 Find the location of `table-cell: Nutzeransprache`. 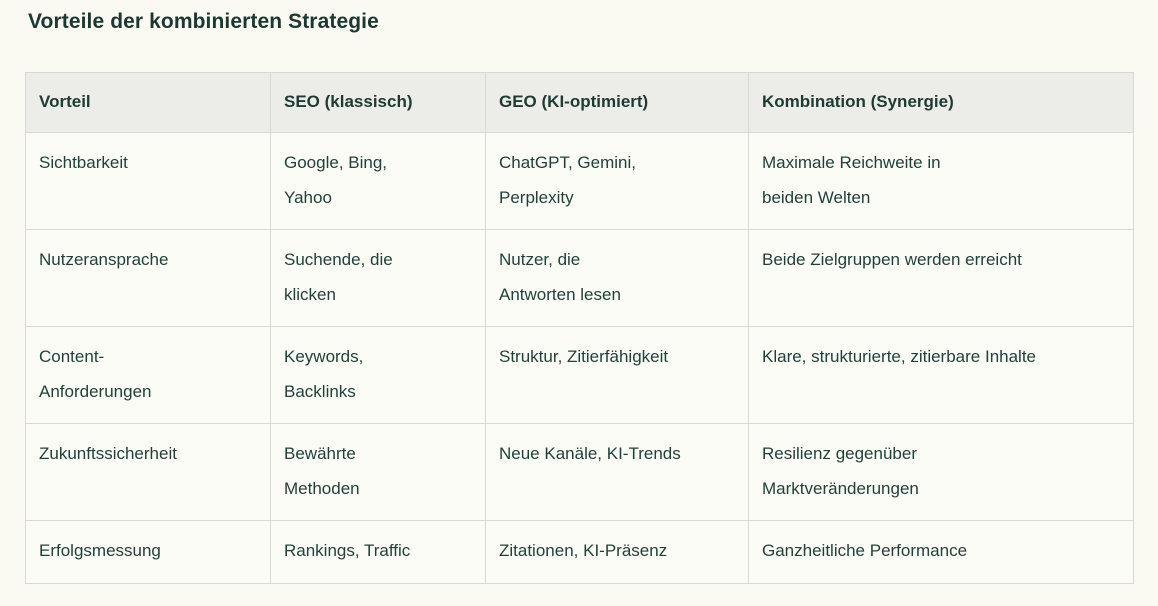

table-cell: Nutzeransprache is located at coordinates (148, 278).